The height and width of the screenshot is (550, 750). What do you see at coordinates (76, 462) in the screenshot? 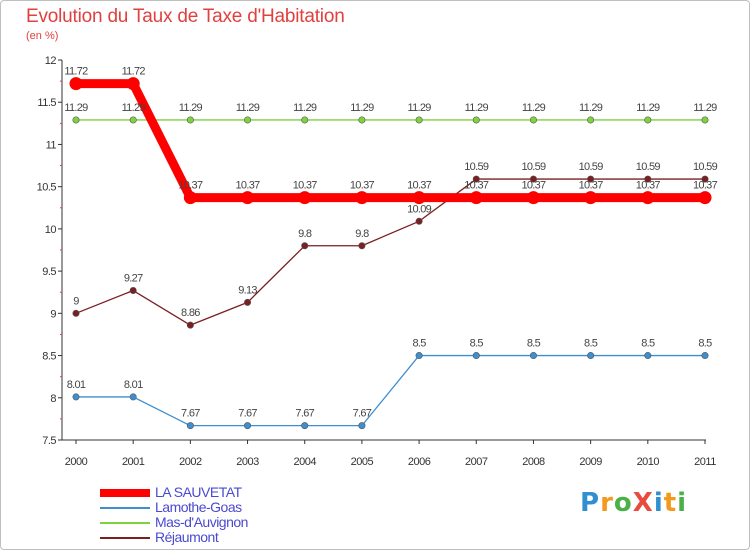
I see `x-tick-label: 2000` at bounding box center [76, 462].